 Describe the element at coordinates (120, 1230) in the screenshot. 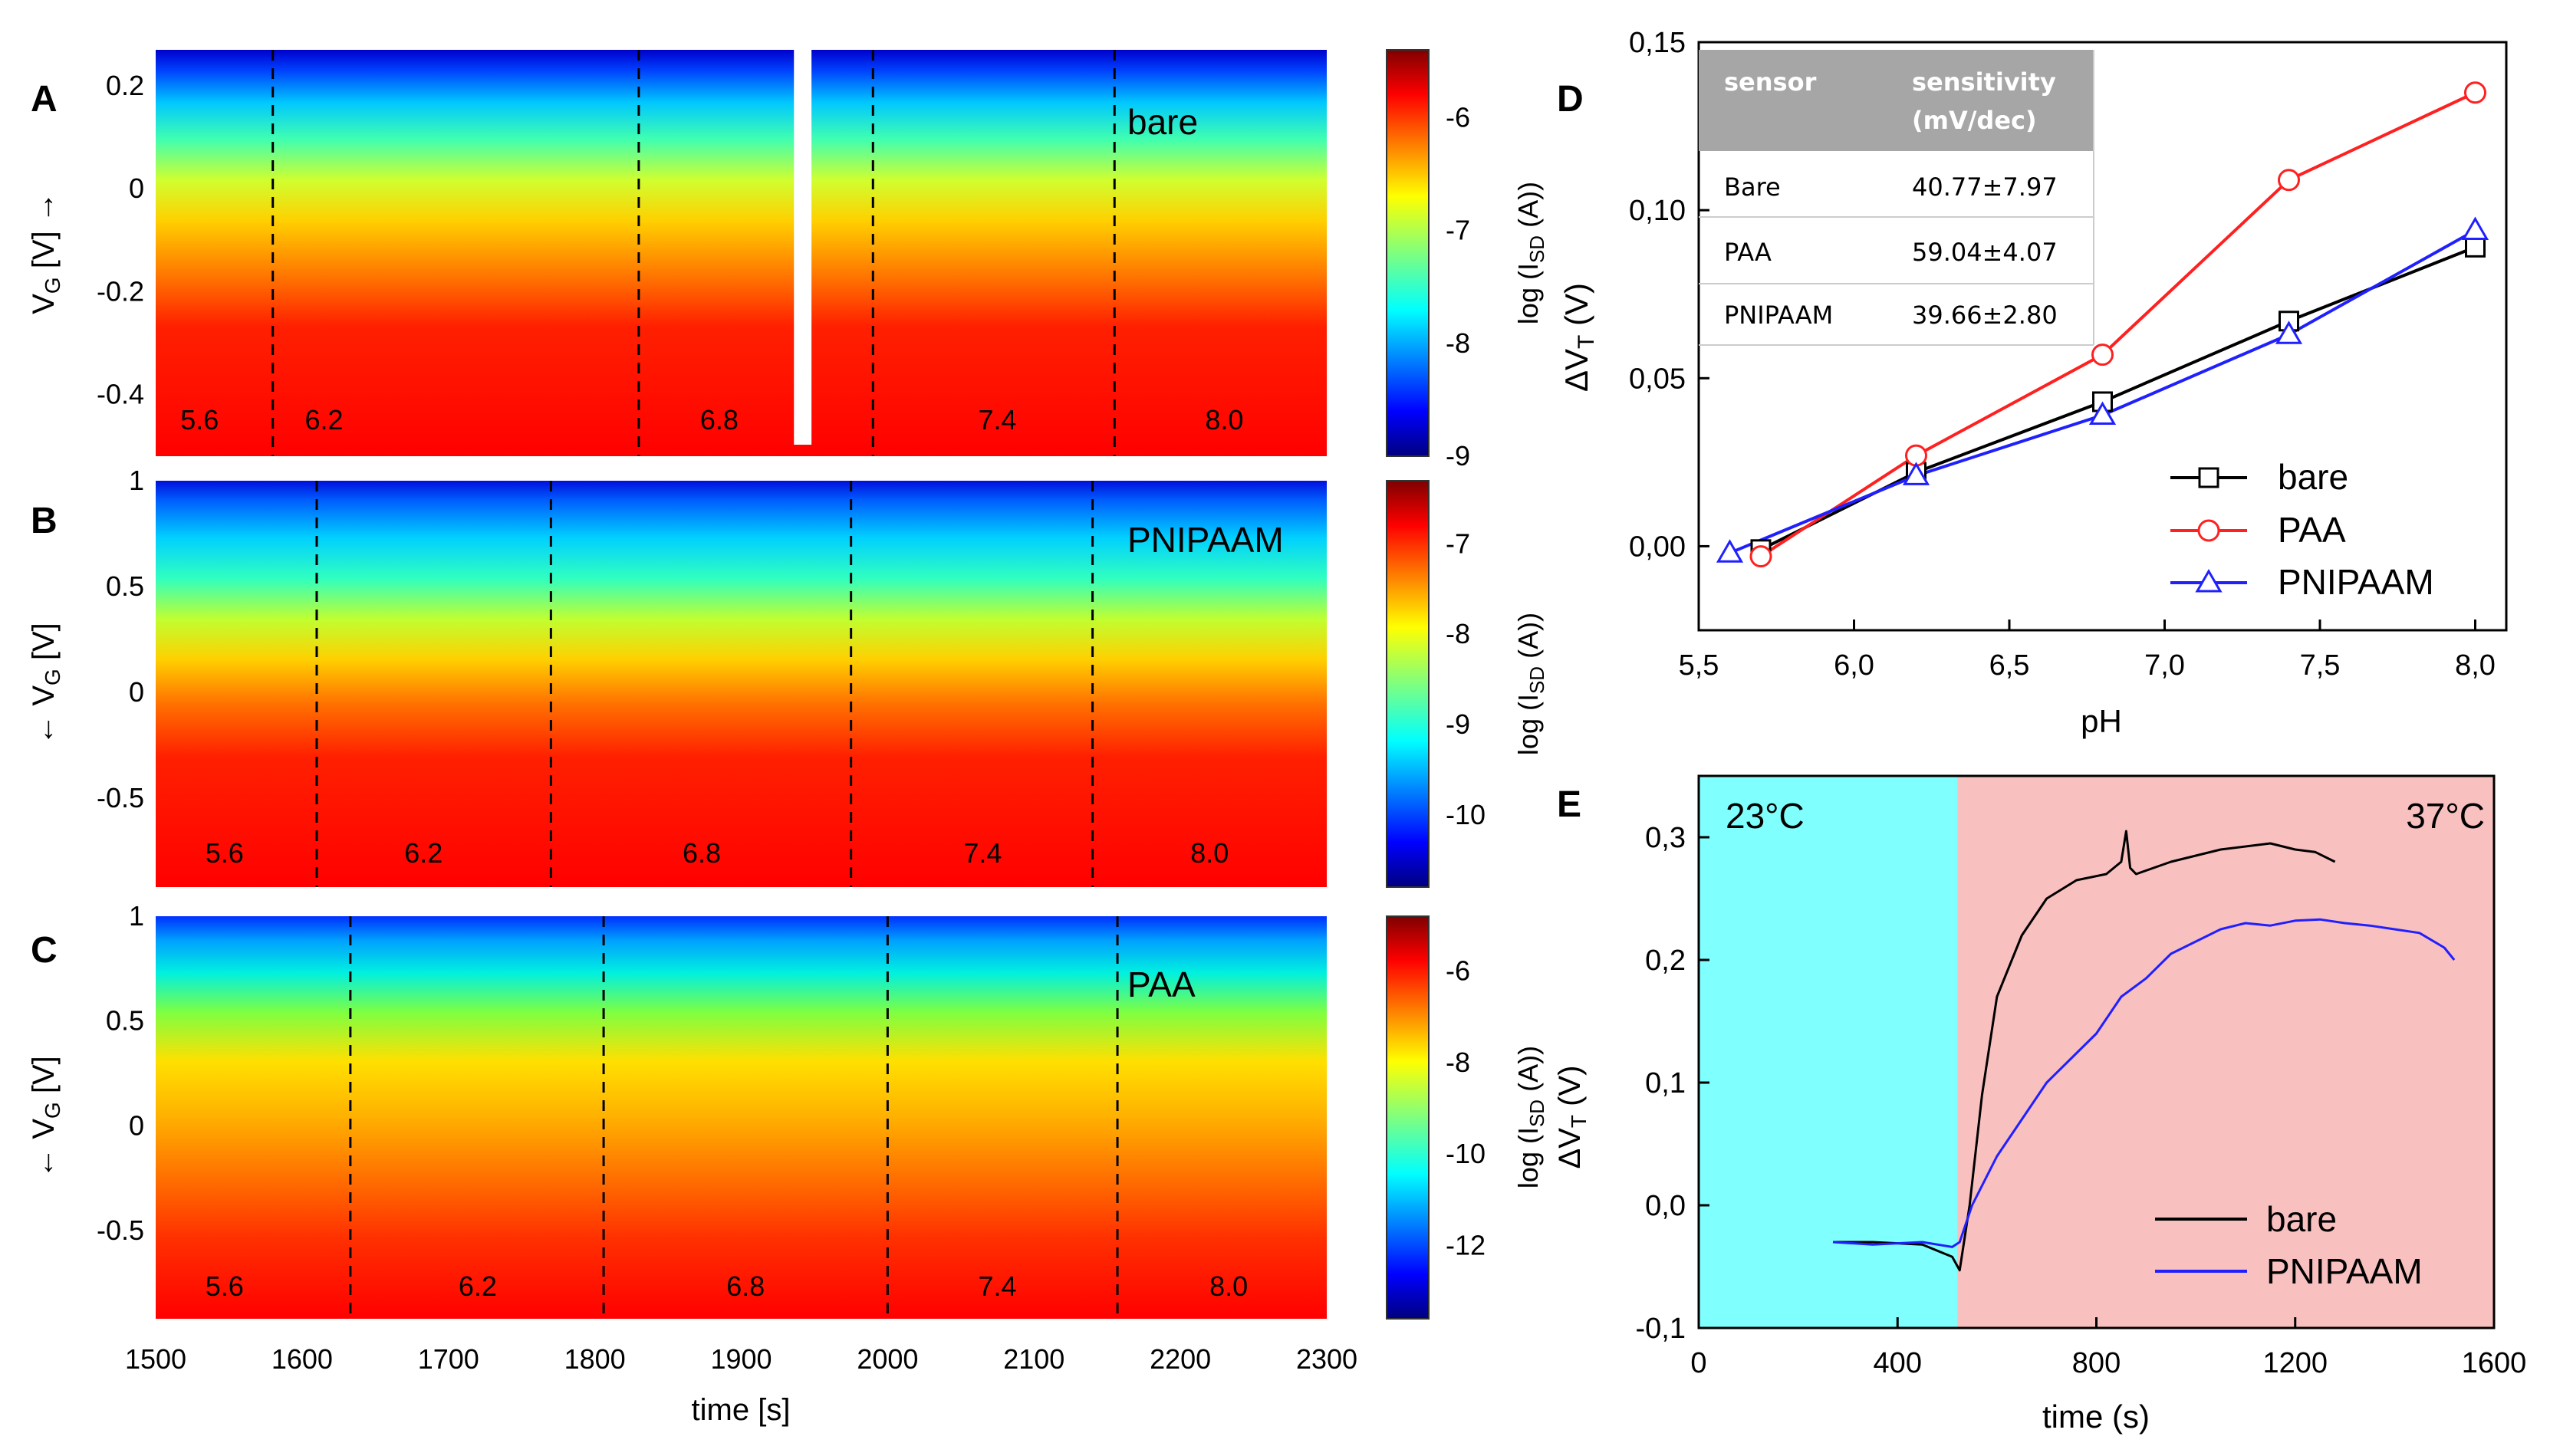

I see `ytick-c-4: -0.5` at that location.